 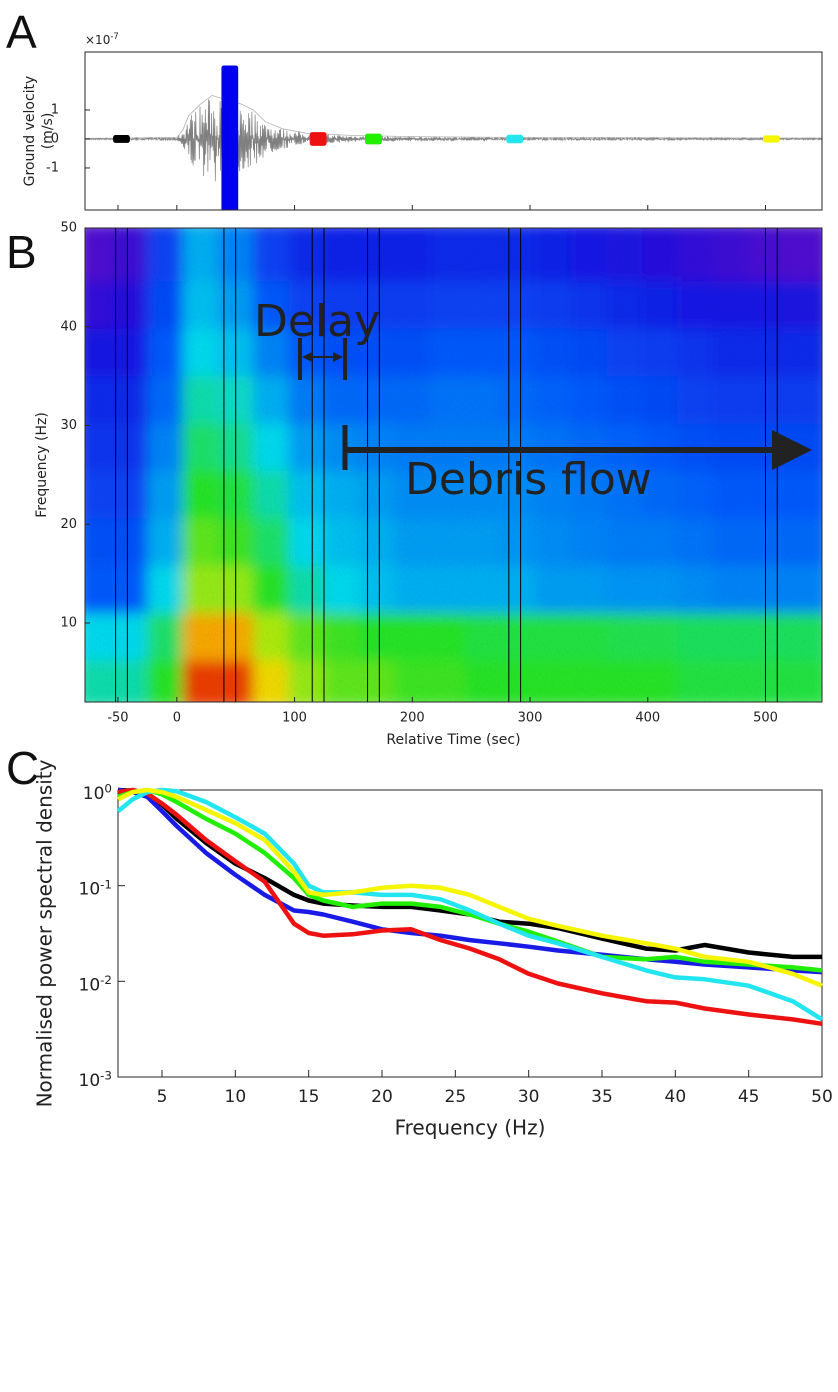 I want to click on x-tick-label: 25, so click(x=456, y=1097).